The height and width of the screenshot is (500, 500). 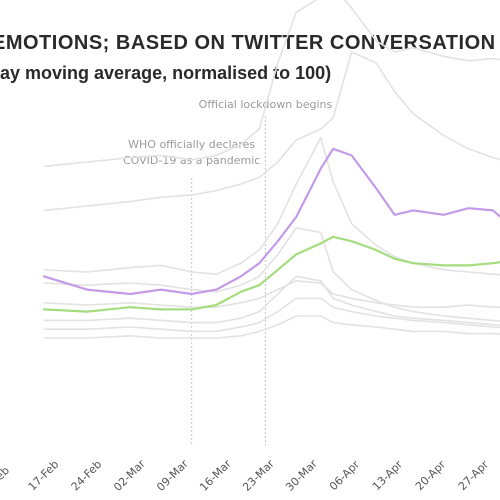 What do you see at coordinates (431, 476) in the screenshot?
I see `x-tick-label: 20-Apr` at bounding box center [431, 476].